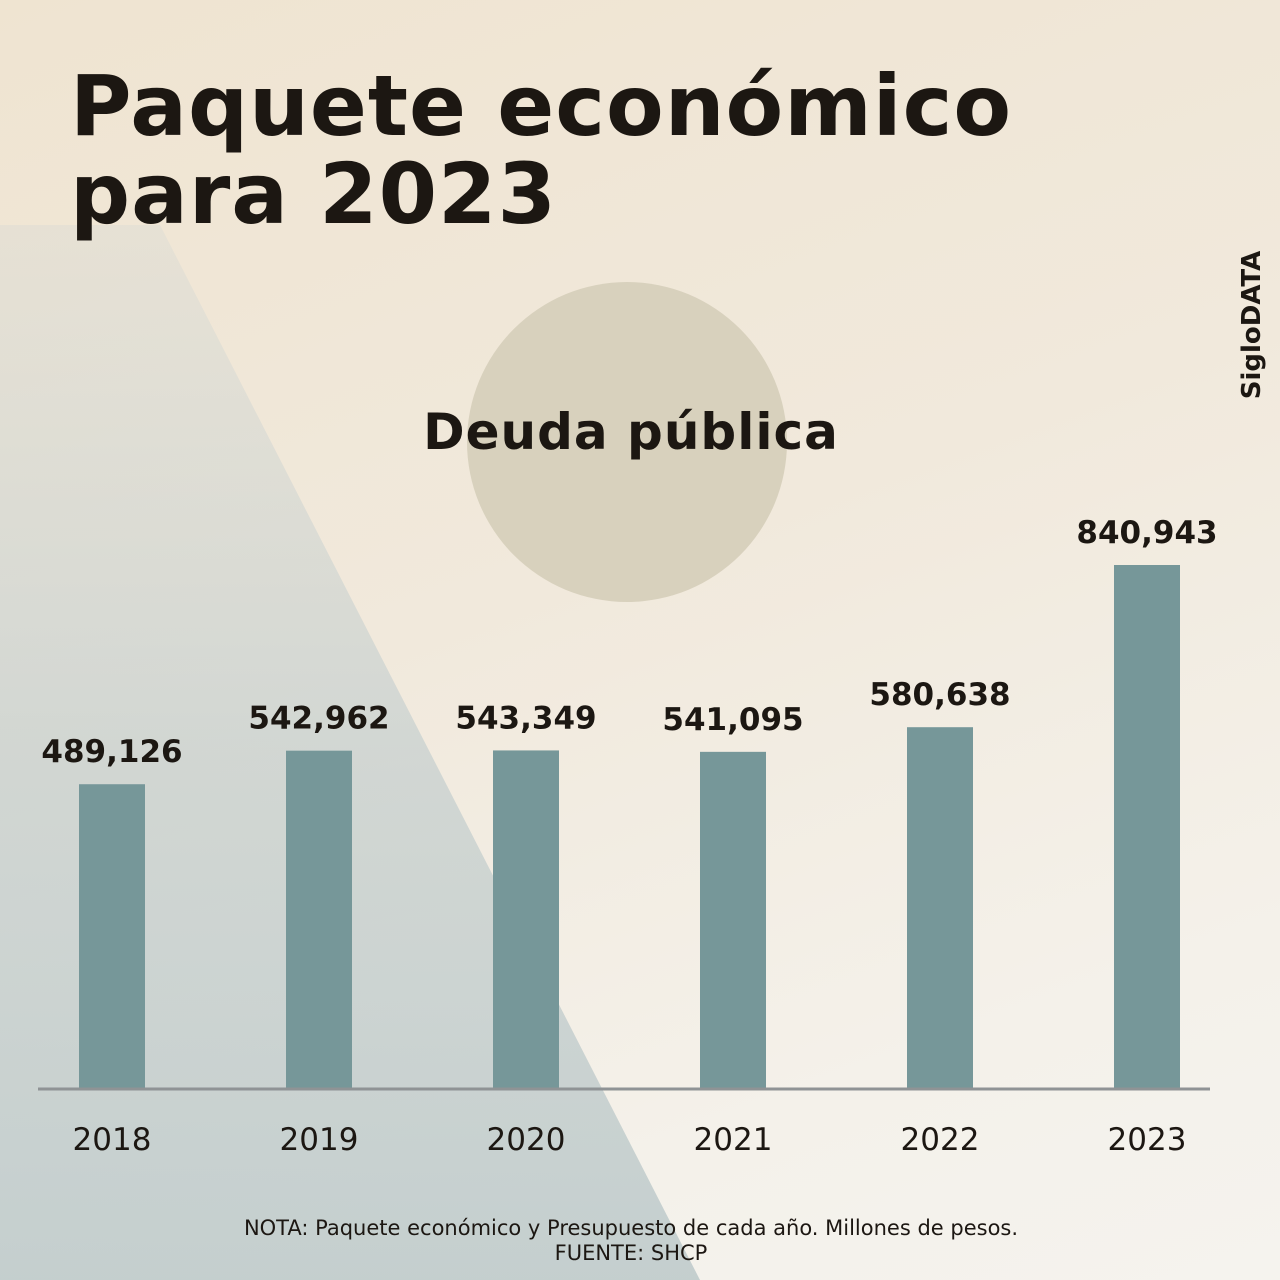 Image resolution: width=1280 pixels, height=1280 pixels. What do you see at coordinates (541, 106) in the screenshot?
I see `title-line-1: Paquete económico` at bounding box center [541, 106].